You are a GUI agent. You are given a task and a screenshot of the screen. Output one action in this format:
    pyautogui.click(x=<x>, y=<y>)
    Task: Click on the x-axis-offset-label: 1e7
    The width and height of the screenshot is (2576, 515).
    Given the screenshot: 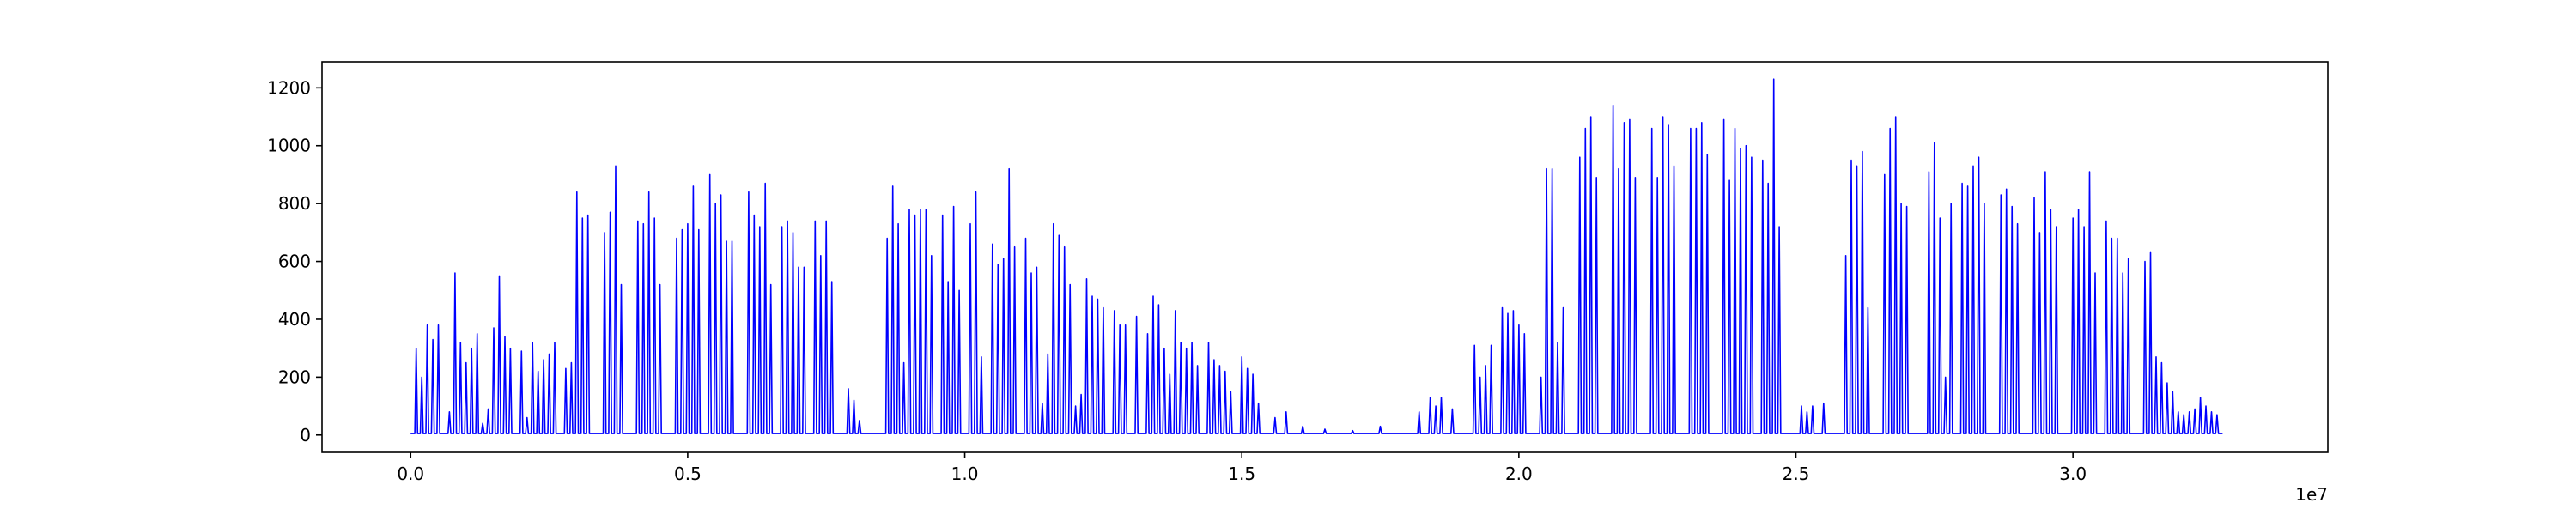 What is the action you would take?
    pyautogui.click(x=2311, y=494)
    